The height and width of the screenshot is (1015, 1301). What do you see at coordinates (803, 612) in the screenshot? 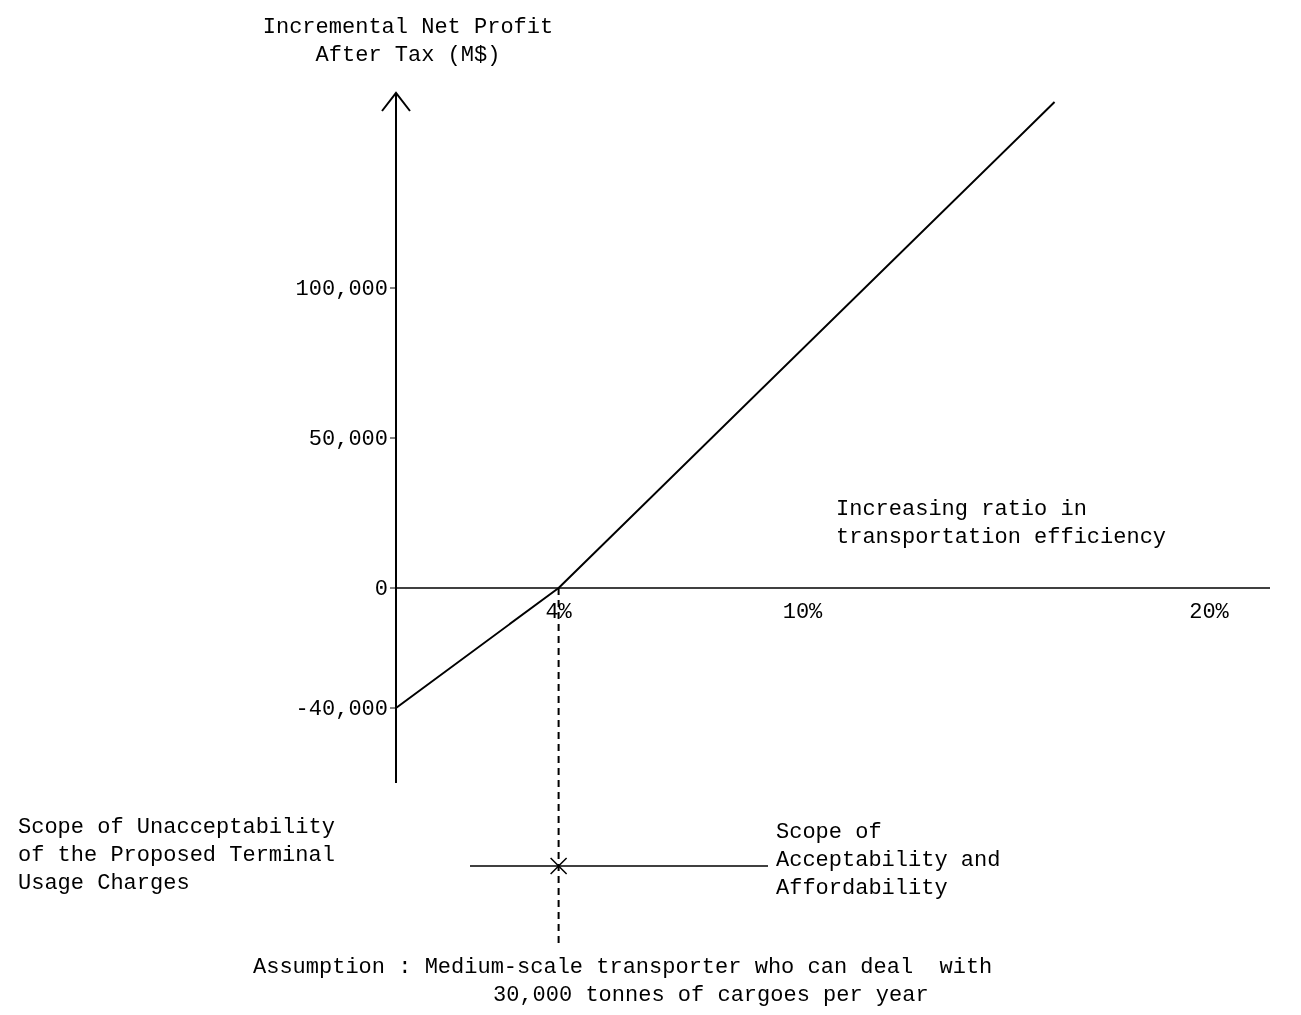
I see `x-tick-label: 10%` at bounding box center [803, 612].